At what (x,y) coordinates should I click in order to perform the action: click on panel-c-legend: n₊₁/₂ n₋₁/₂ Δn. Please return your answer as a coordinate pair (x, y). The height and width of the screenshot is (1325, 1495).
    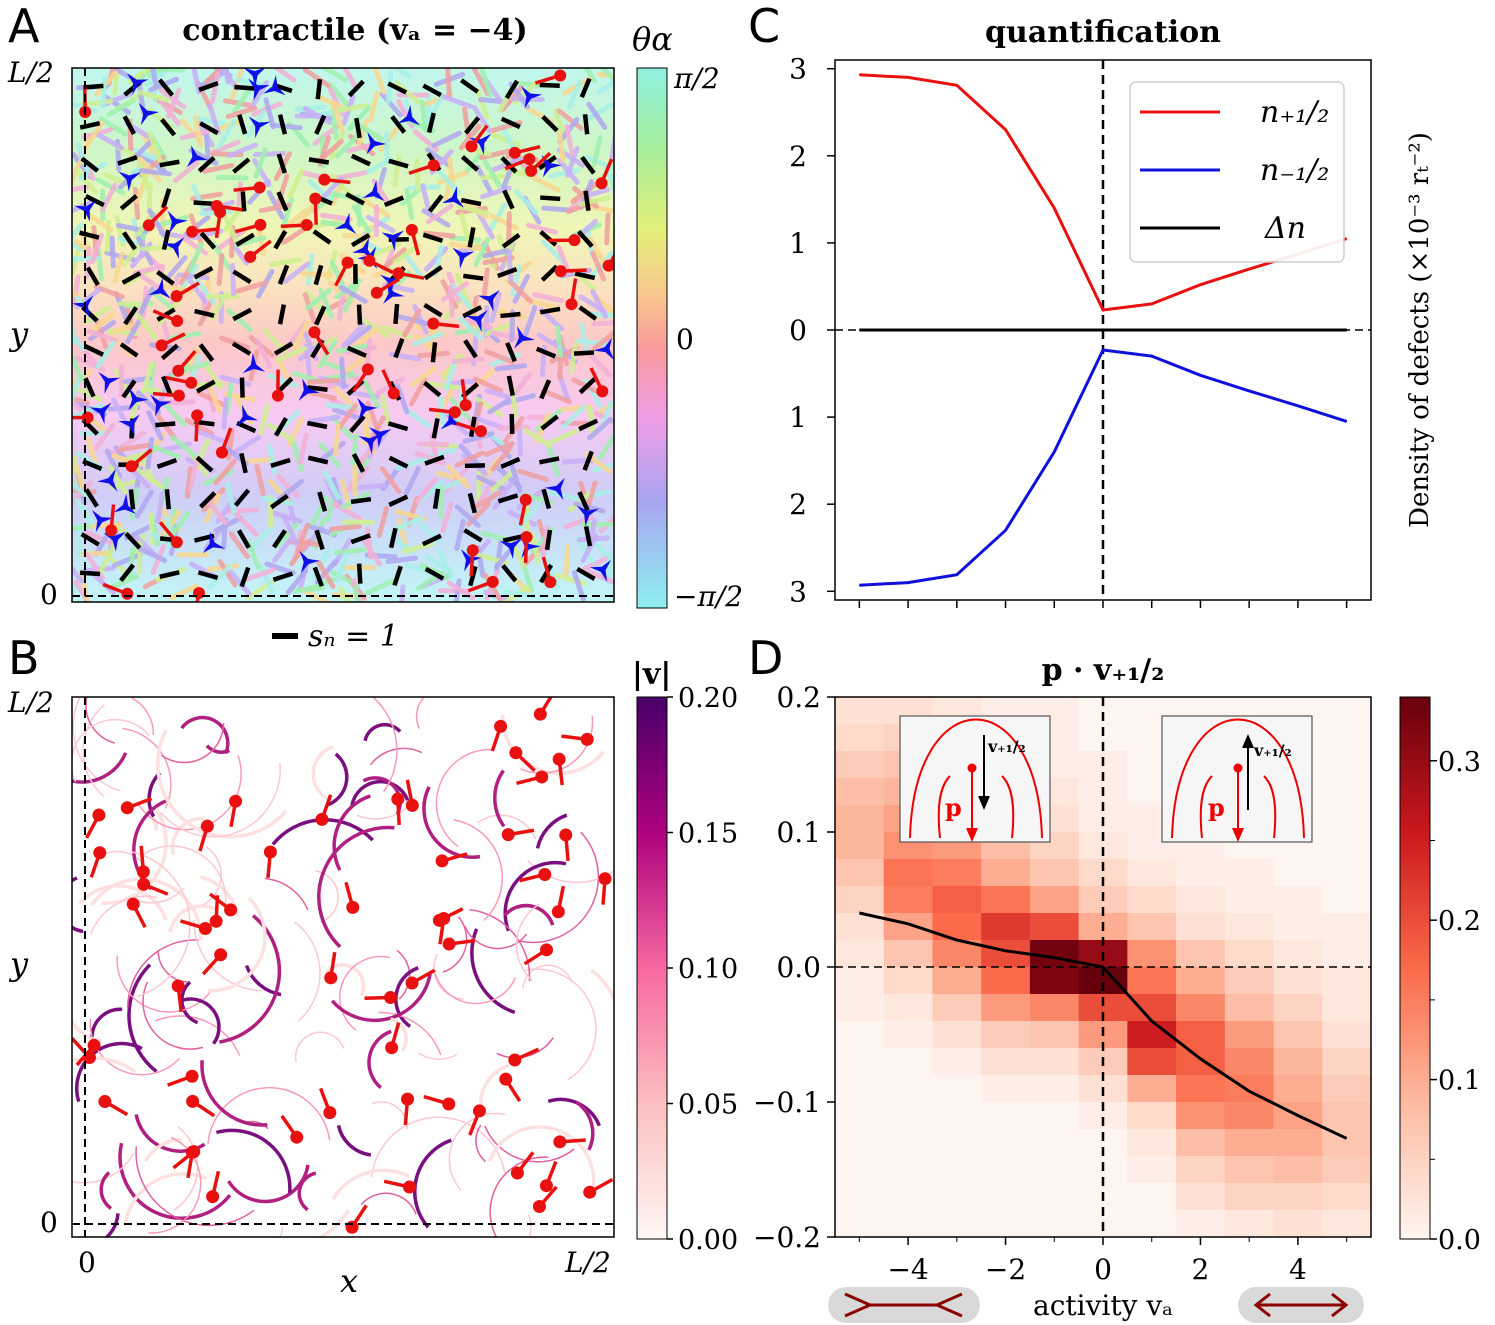
    Looking at the image, I should click on (1237, 172).